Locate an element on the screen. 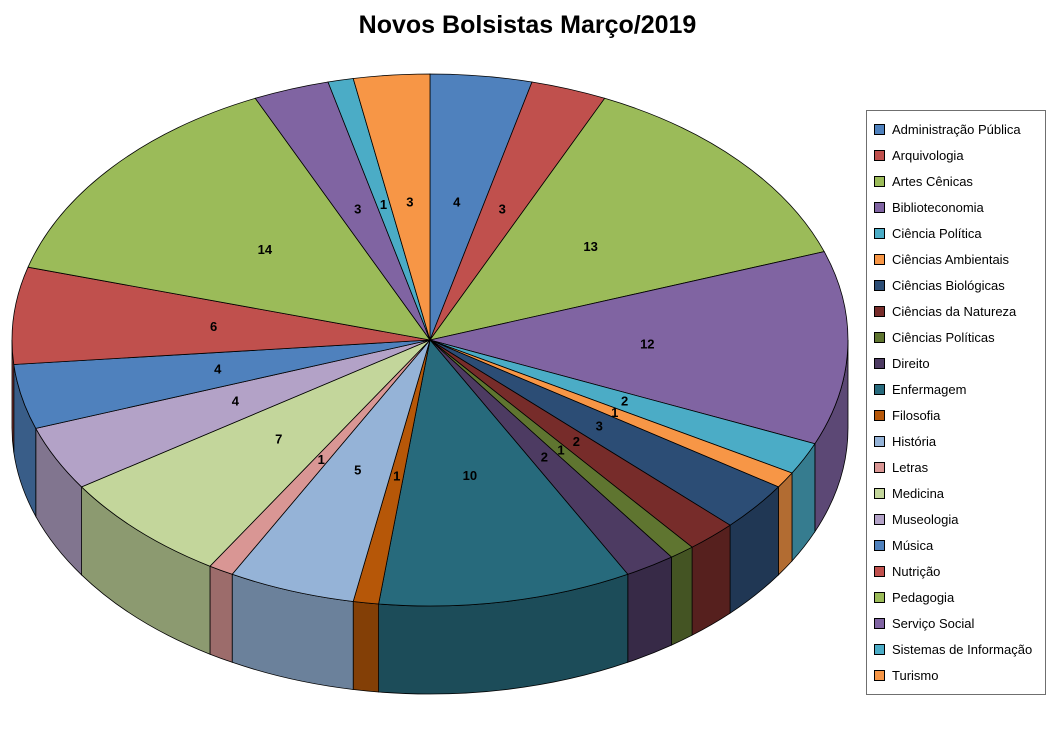  data-label: 13 is located at coordinates (590, 246).